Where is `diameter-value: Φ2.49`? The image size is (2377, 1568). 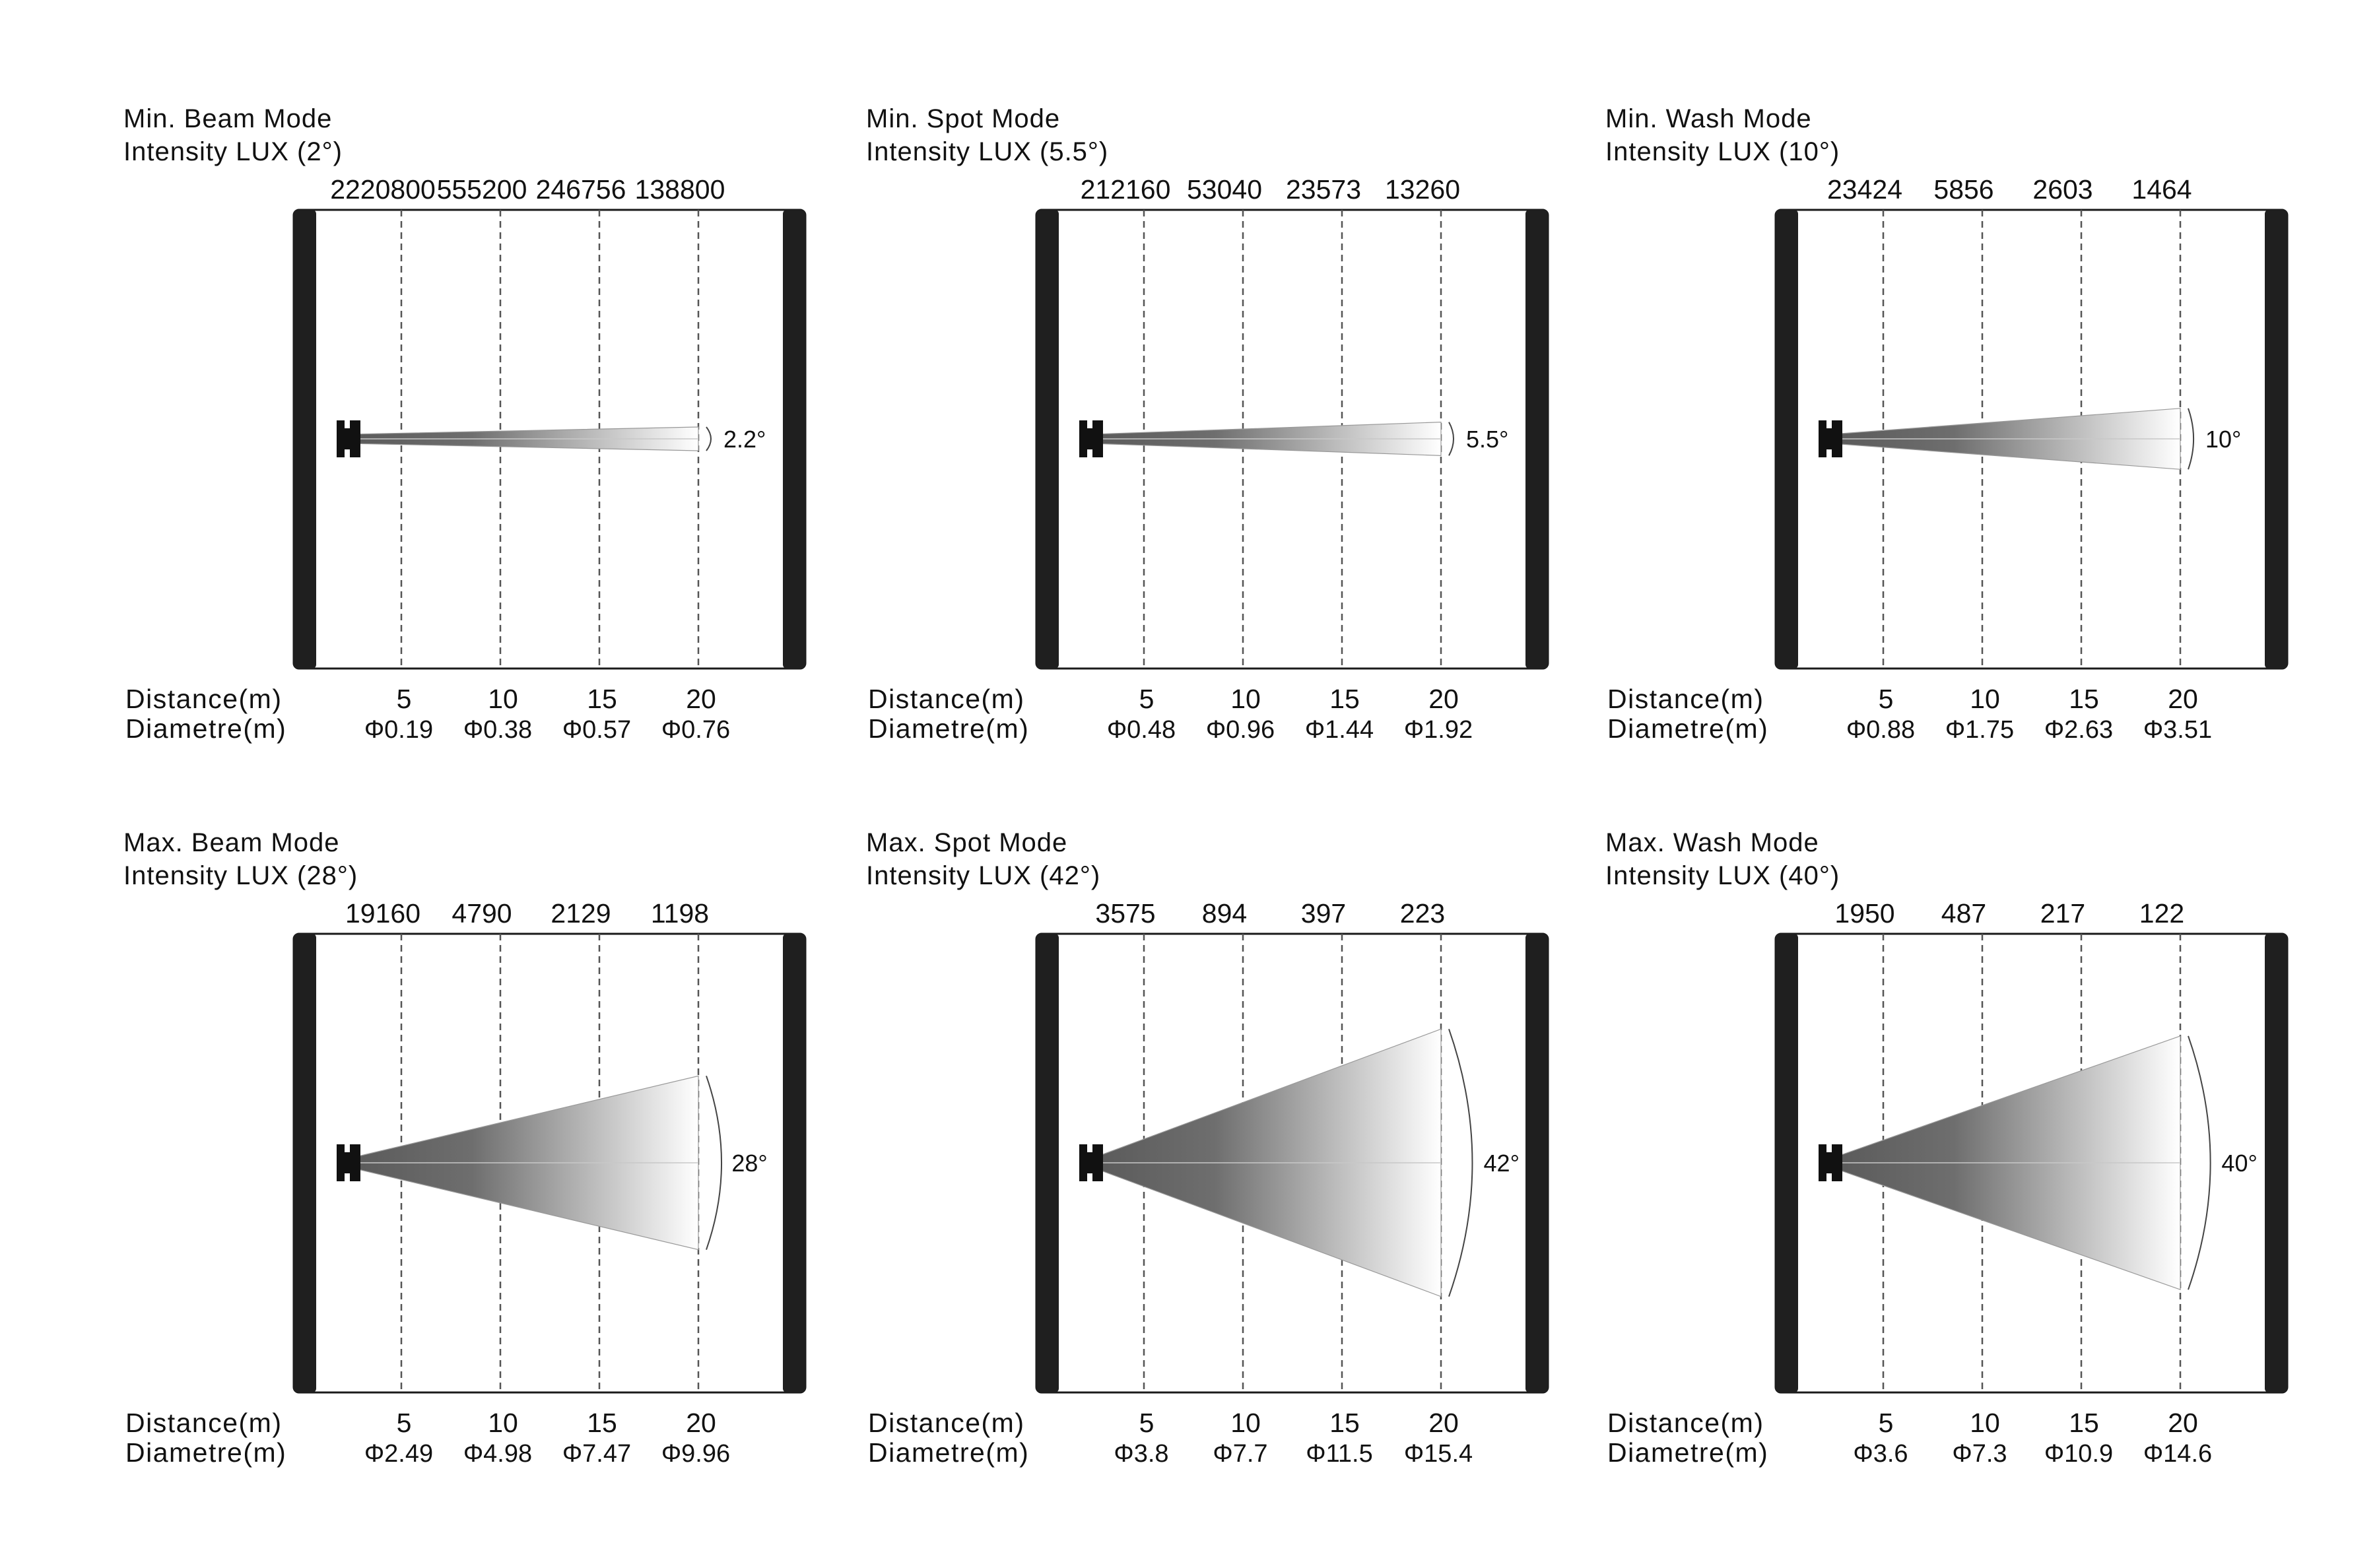 diameter-value: Φ2.49 is located at coordinates (398, 1454).